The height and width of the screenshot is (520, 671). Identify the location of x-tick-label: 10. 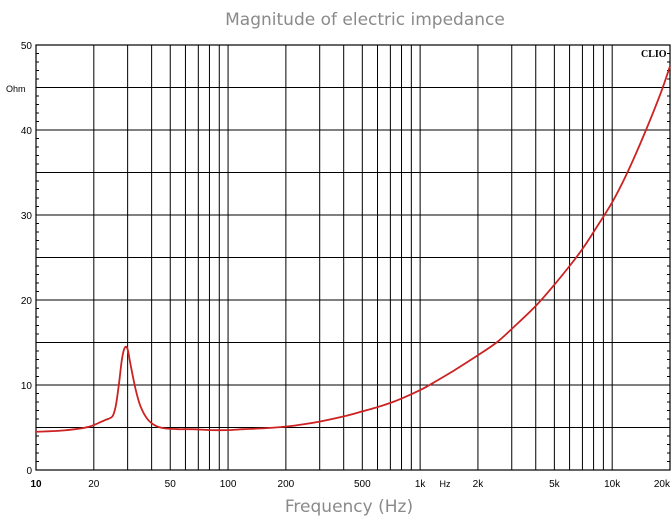
(36, 484).